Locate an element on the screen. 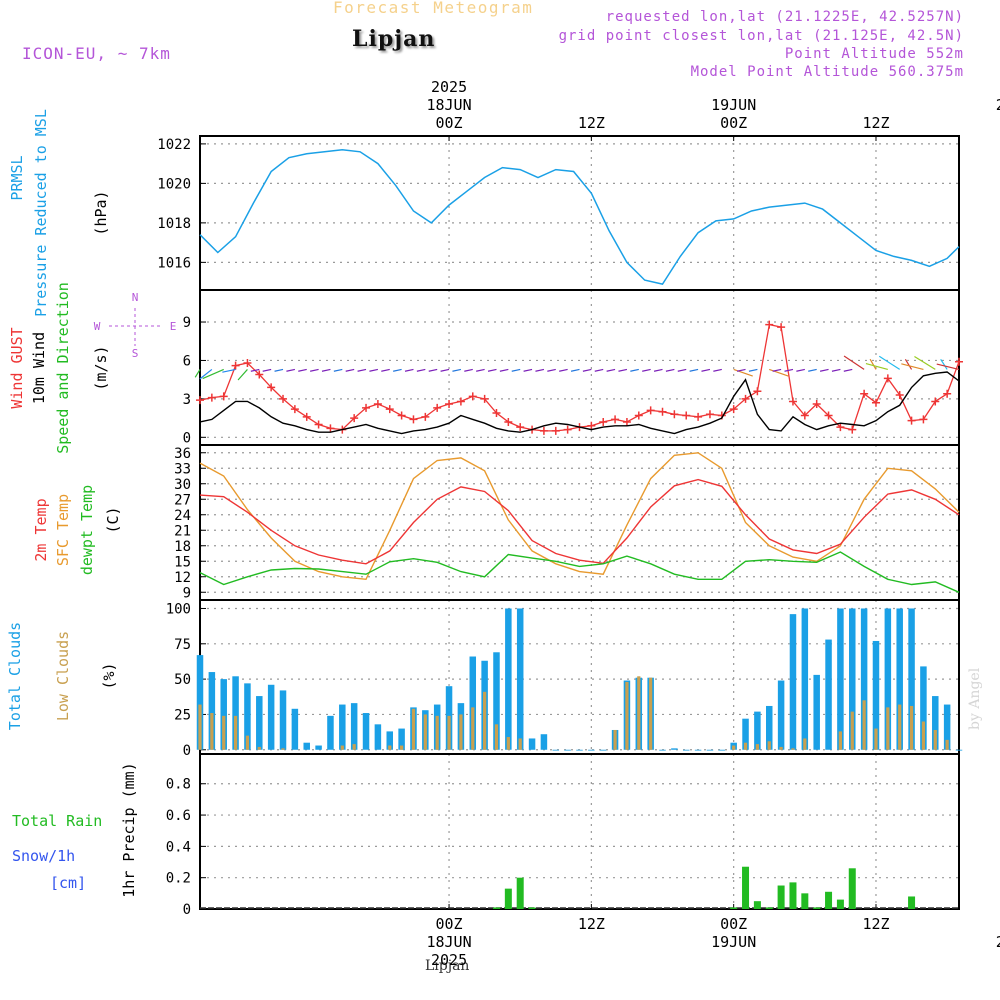 The image size is (1000, 1000). snow-label: Snow/1h is located at coordinates (43, 856).